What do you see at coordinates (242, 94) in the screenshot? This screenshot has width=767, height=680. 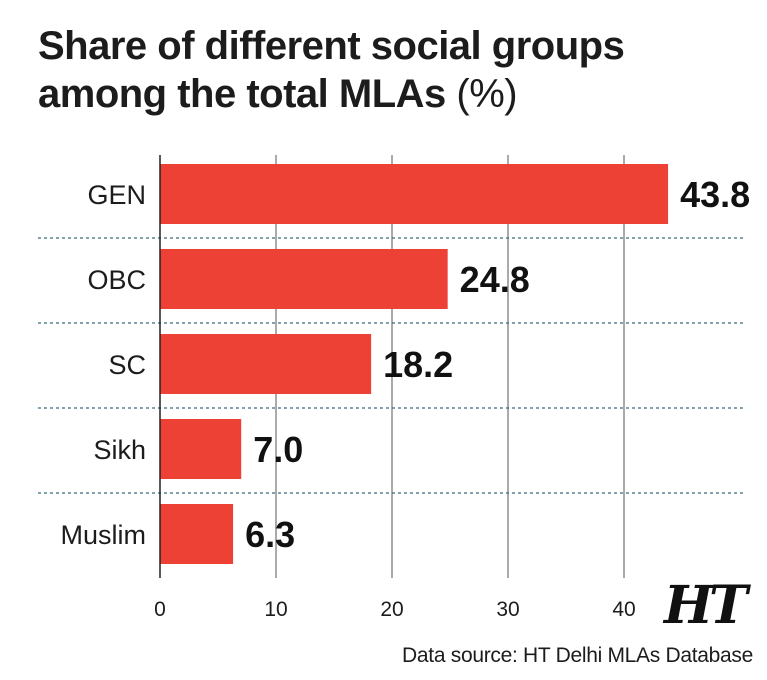 I see `title-line-2-text: among the total MLAs` at bounding box center [242, 94].